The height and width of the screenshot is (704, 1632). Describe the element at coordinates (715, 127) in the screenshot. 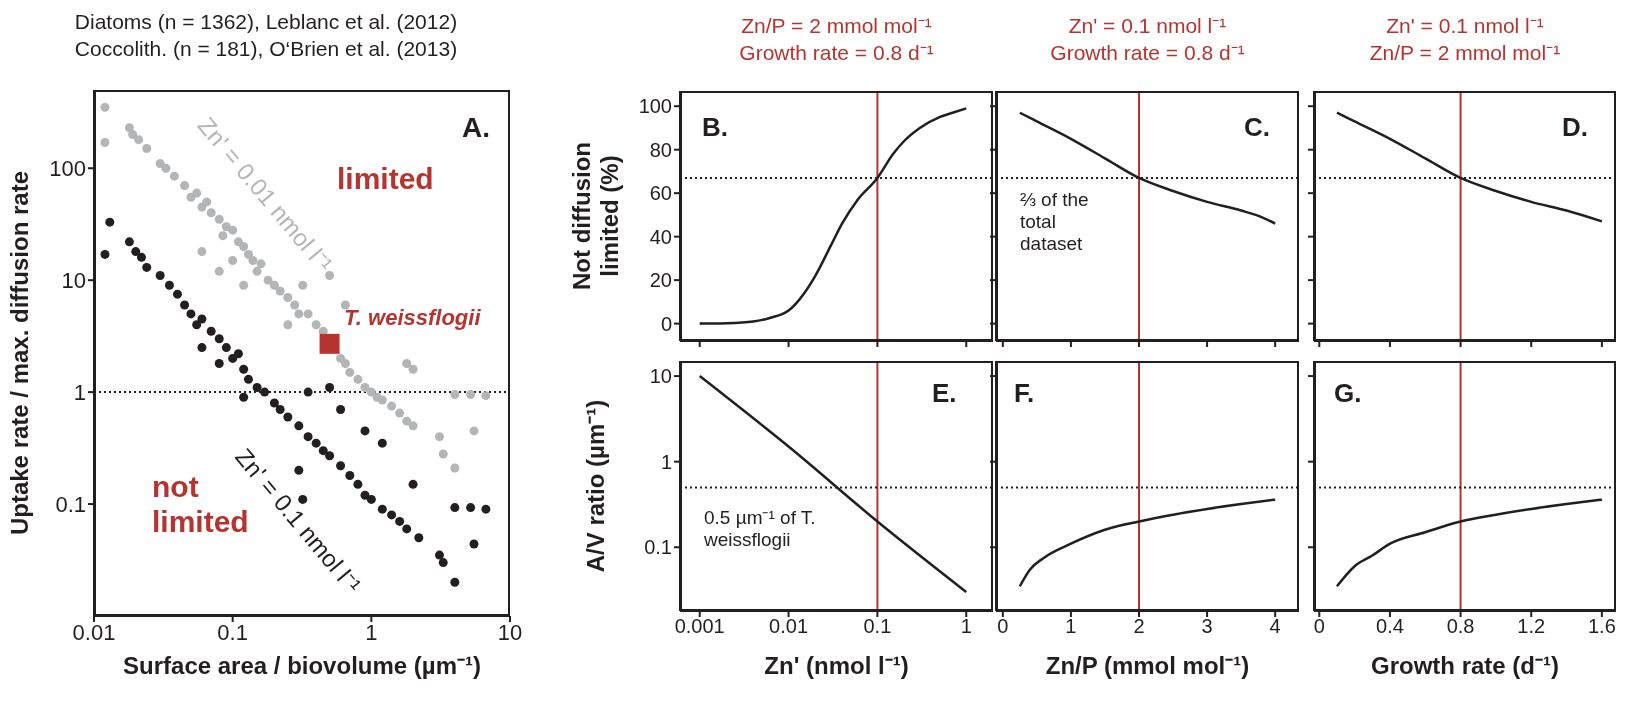

I see `annotation: B.` at that location.